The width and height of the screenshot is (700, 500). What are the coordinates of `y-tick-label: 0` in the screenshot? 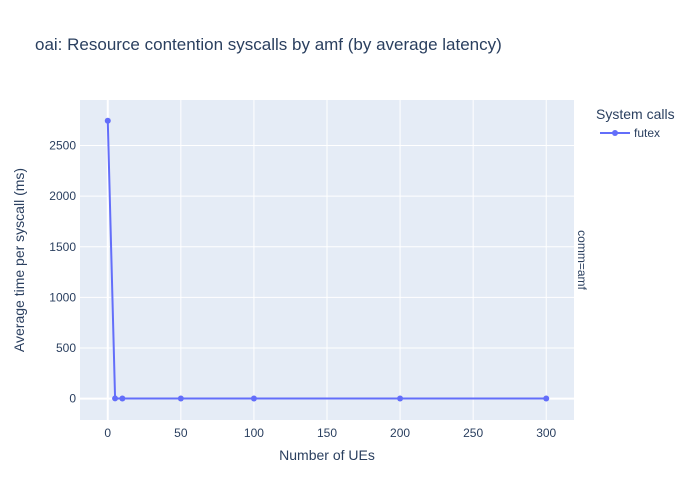 It's located at (72, 399).